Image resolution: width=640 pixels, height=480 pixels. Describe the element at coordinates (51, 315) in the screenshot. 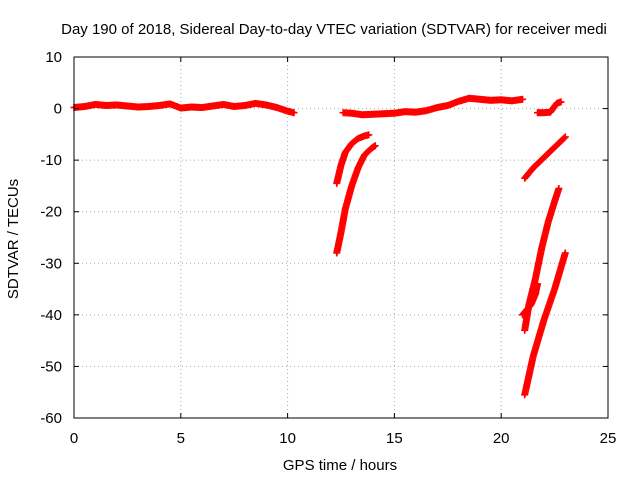

I see `y-tick-label: -40` at that location.